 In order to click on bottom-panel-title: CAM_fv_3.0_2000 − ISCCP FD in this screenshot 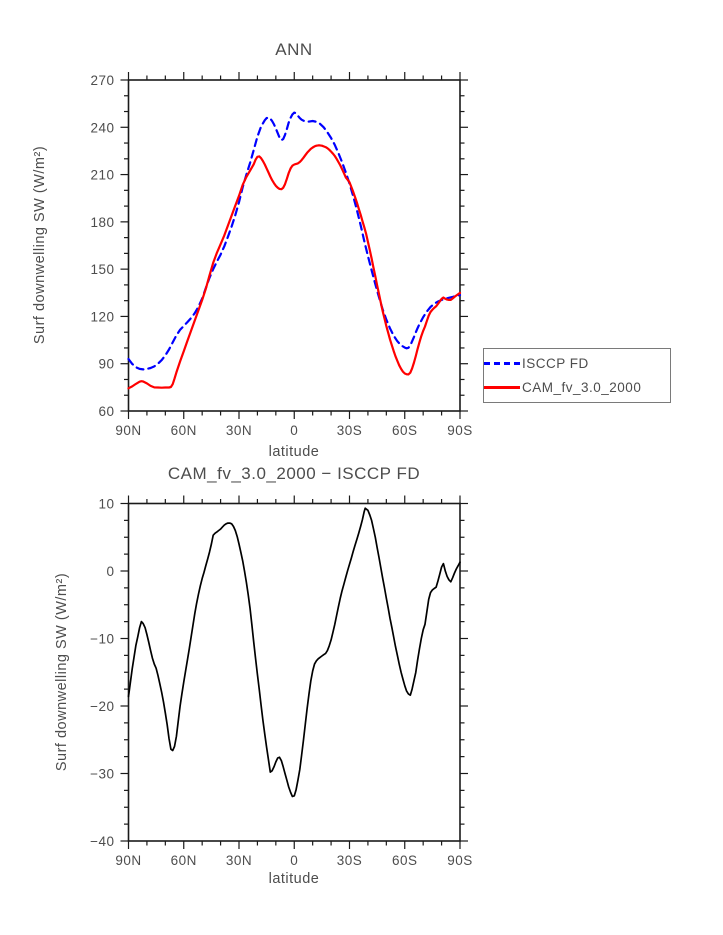, I will do `click(294, 473)`.